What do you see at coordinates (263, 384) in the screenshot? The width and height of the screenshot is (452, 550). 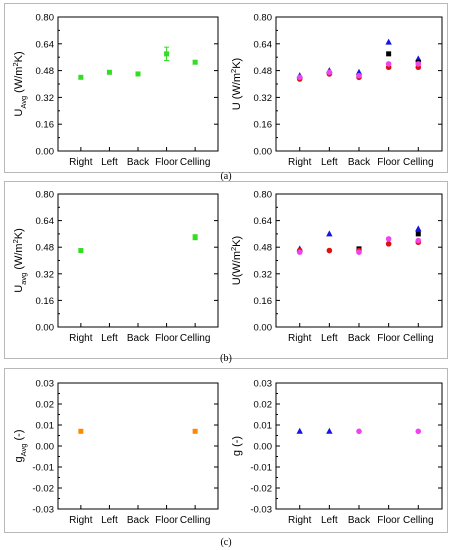 I see `y-tick-label: 0.03` at bounding box center [263, 384].